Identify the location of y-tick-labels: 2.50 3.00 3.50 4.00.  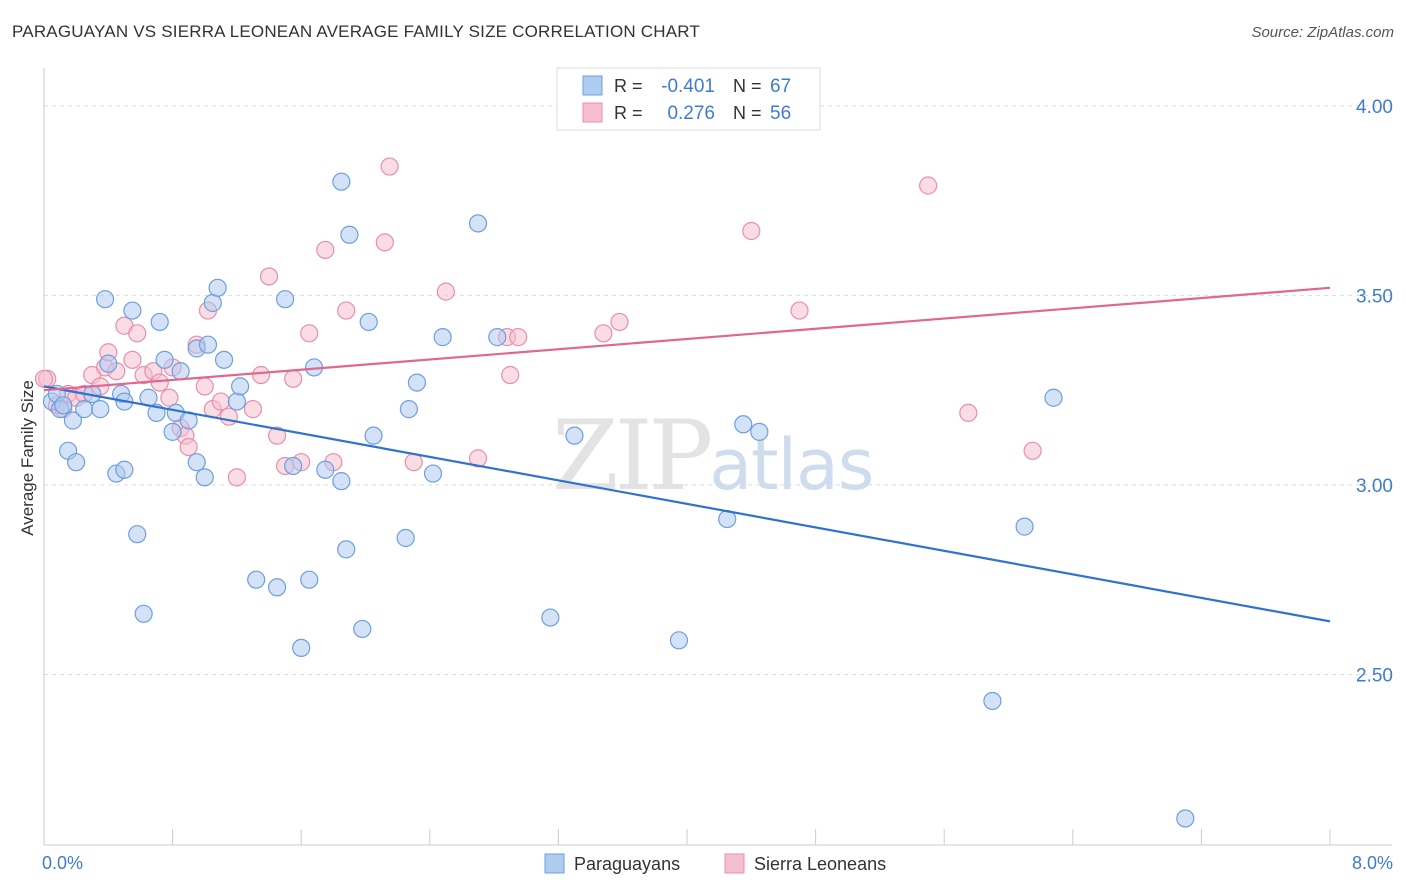
(1374, 392).